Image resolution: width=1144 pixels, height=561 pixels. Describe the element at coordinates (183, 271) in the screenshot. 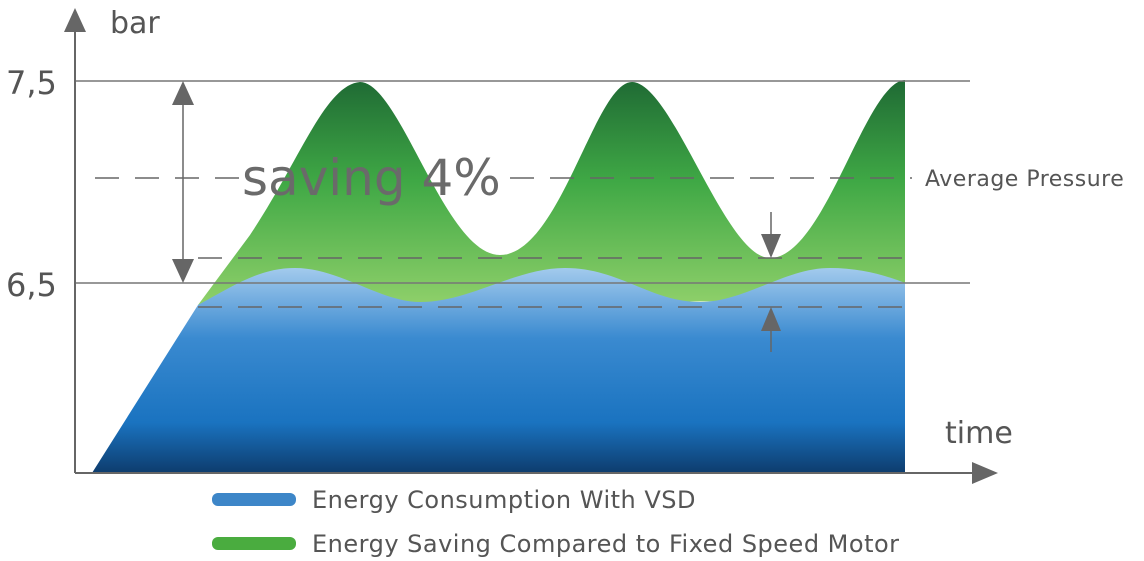

I see `large-range-arrow-down-icon` at that location.